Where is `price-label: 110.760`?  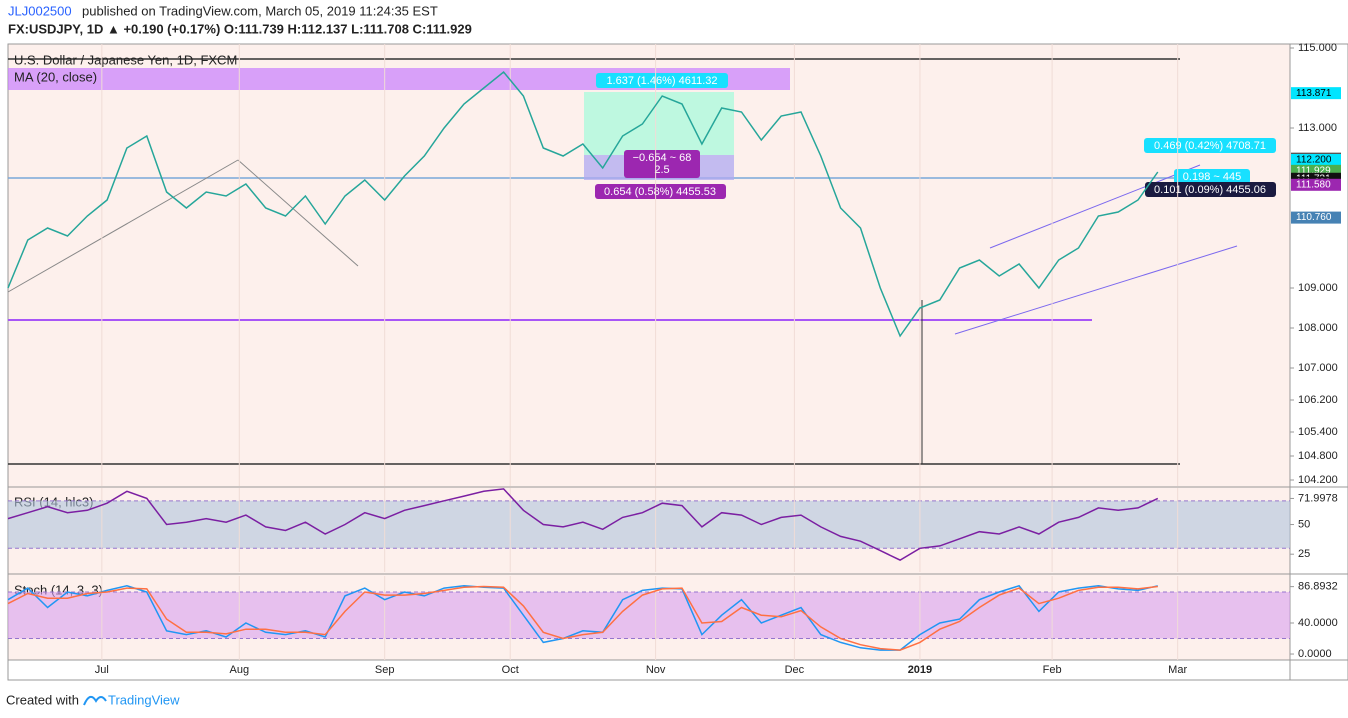
price-label: 110.760 is located at coordinates (1314, 217).